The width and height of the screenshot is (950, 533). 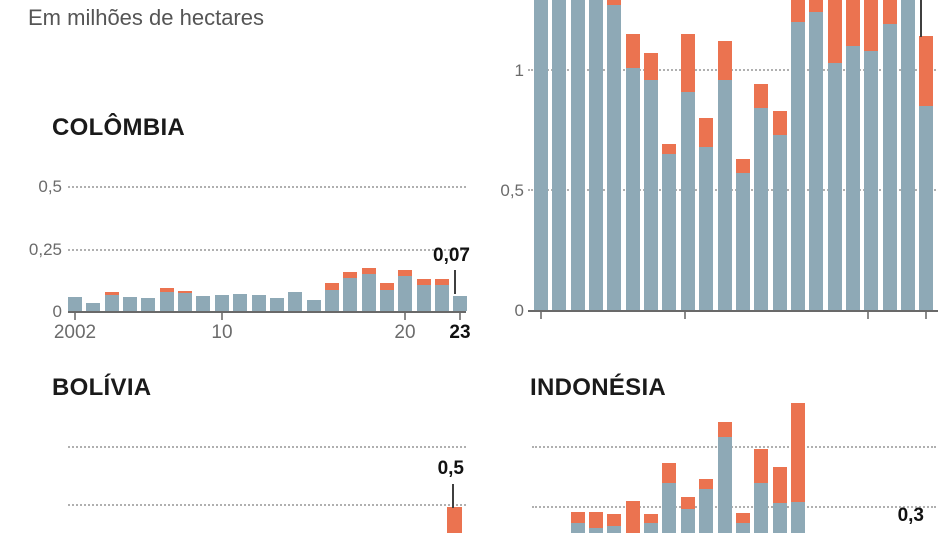 What do you see at coordinates (733, 311) in the screenshot?
I see `brasil-x-axis` at bounding box center [733, 311].